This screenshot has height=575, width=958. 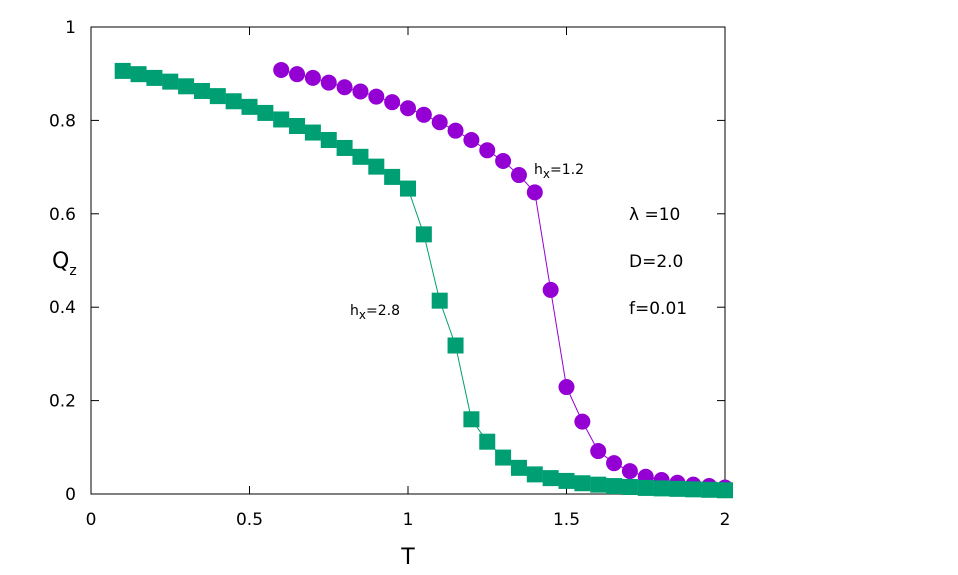 What do you see at coordinates (62, 121) in the screenshot?
I see `y-tick-label: 0.8` at bounding box center [62, 121].